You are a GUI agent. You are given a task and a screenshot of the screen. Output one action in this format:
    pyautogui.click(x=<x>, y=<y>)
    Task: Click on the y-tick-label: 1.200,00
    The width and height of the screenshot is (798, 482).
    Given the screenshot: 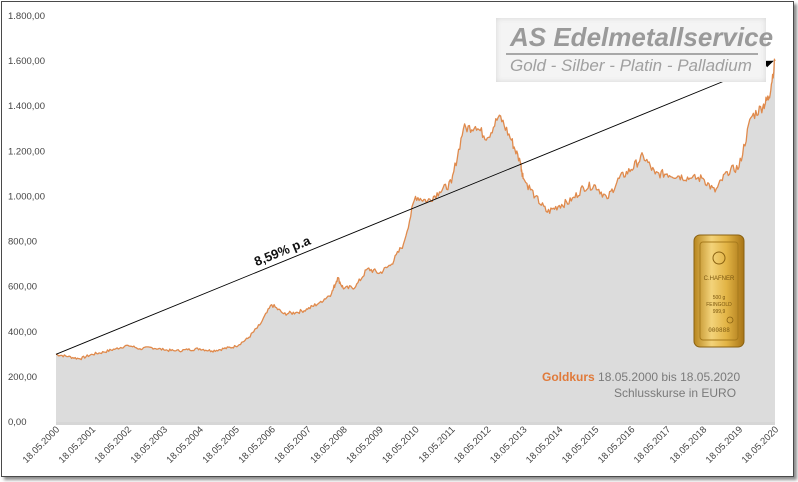 What is the action you would take?
    pyautogui.click(x=26, y=151)
    